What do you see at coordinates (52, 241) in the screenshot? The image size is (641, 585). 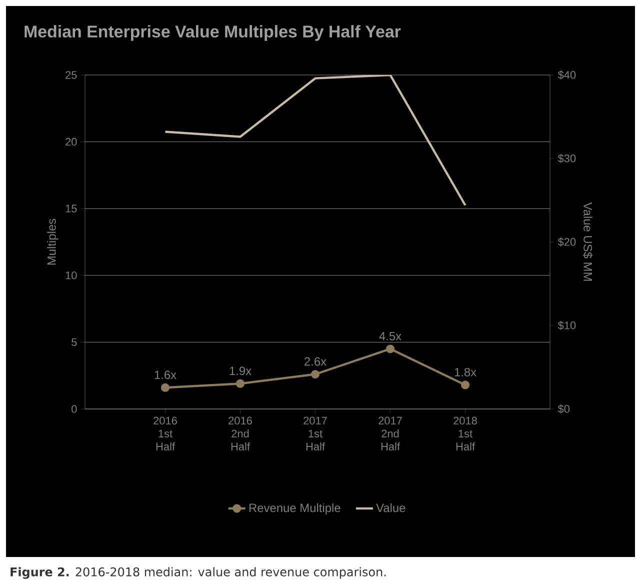 I see `y-axis-title: Multiples` at bounding box center [52, 241].